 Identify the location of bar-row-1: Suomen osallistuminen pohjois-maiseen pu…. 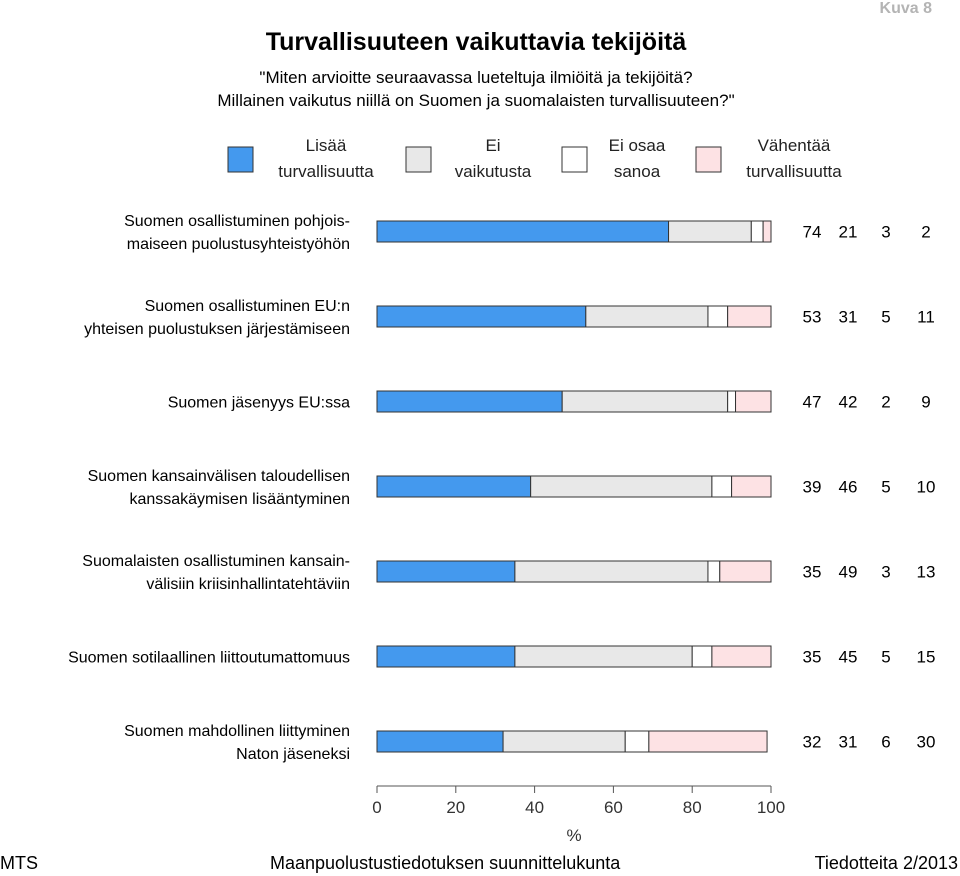
(527, 233).